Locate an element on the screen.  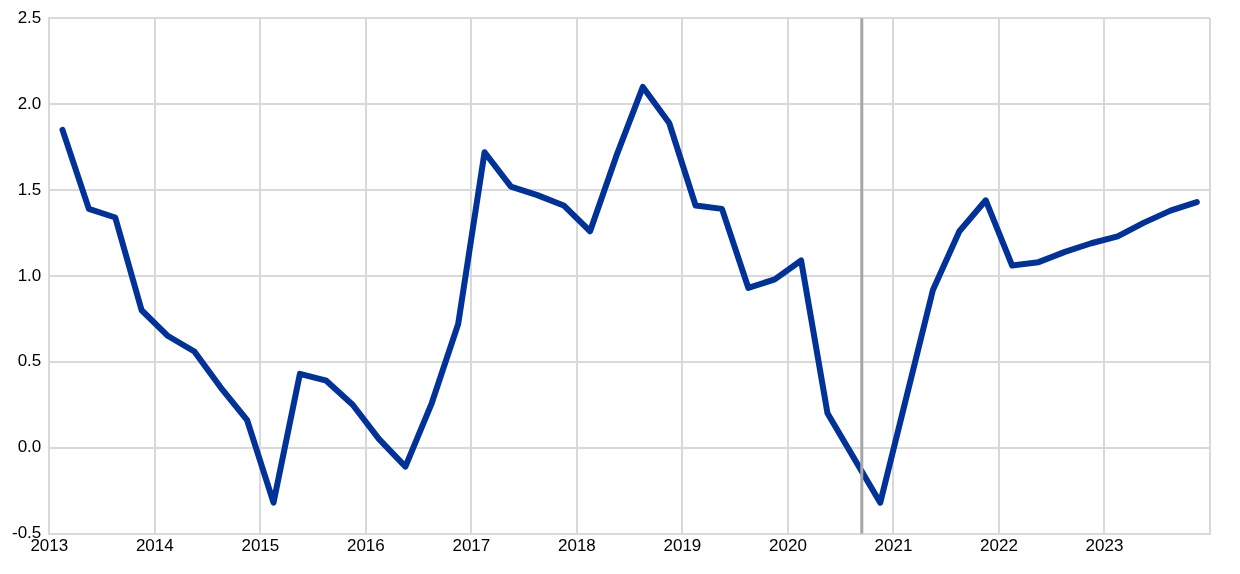
x-tick-label: 2015 is located at coordinates (260, 546).